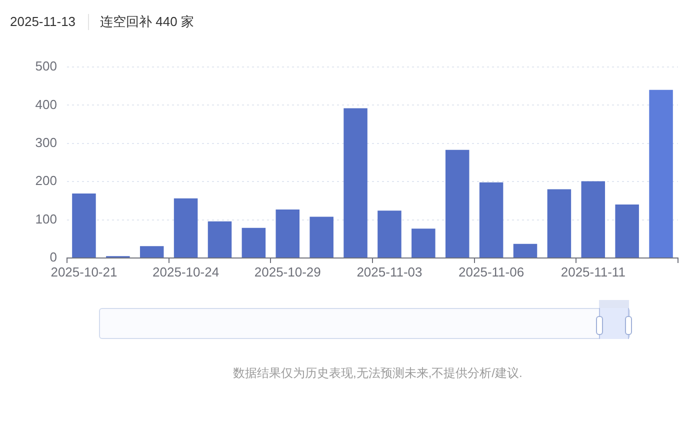 This screenshot has width=700, height=433. Describe the element at coordinates (287, 272) in the screenshot. I see `x-tick-label: 2025-10-29` at that location.